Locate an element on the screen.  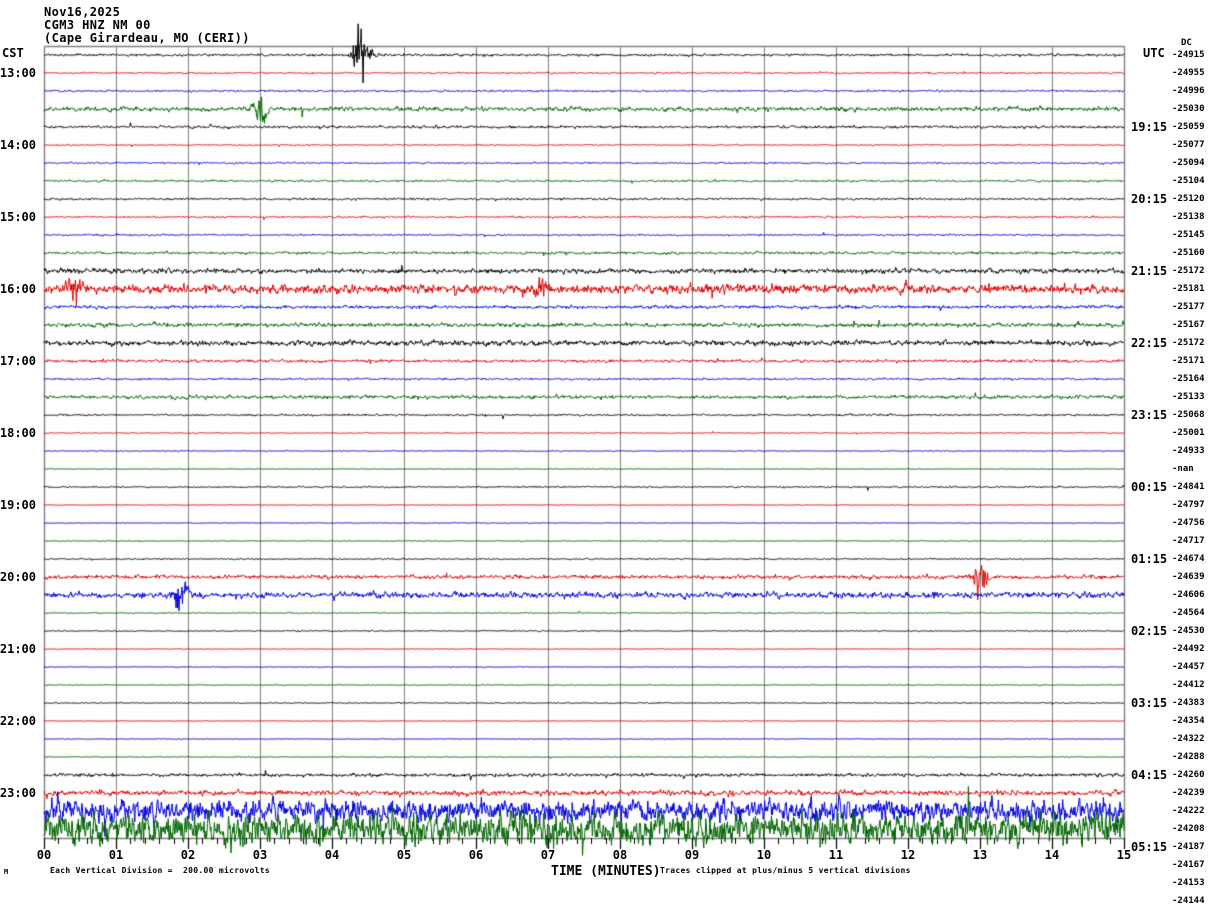
dc-value: -24756 is located at coordinates (1188, 523).